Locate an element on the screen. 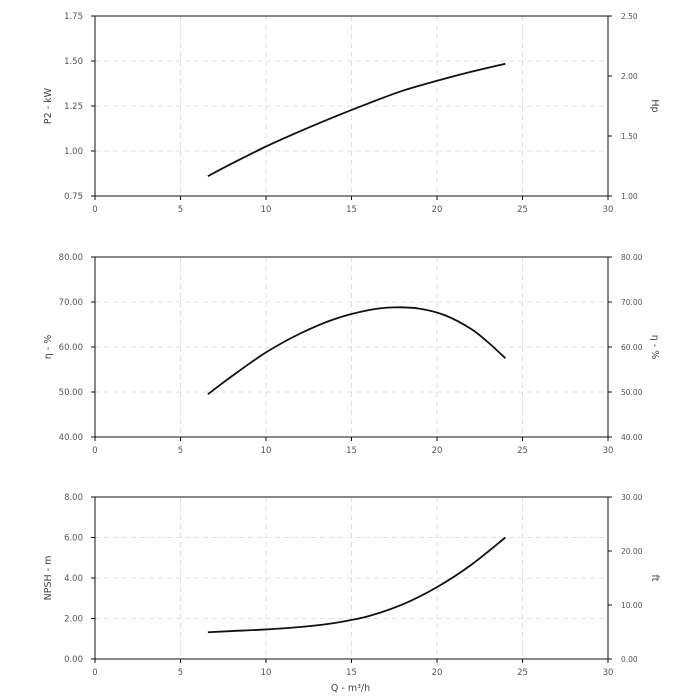 The height and width of the screenshot is (700, 700). efficiency-x-tick-label: 30 is located at coordinates (608, 451).